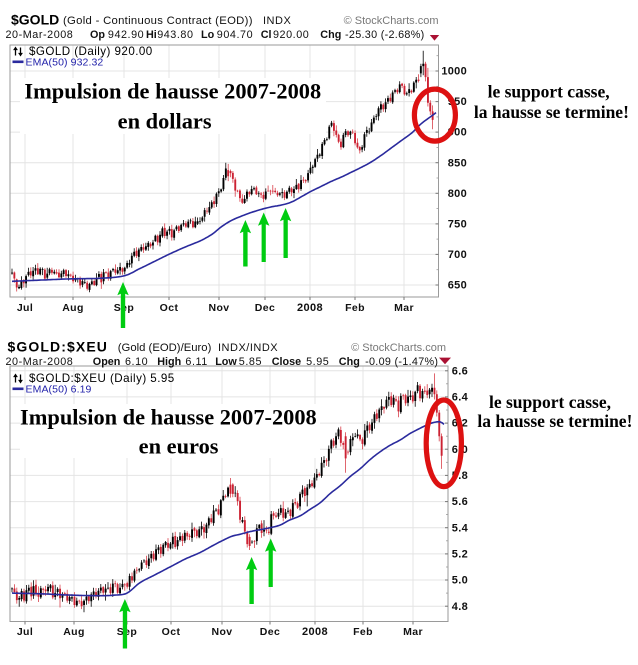 The width and height of the screenshot is (638, 665). Describe the element at coordinates (35, 20) in the screenshot. I see `svg-text: $GOLD` at that location.